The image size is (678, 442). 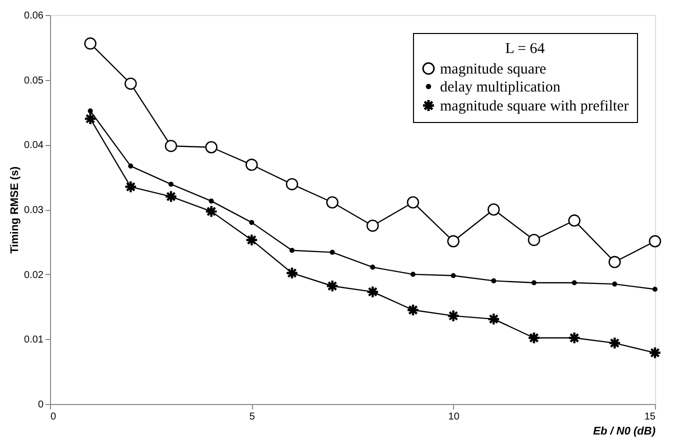 What do you see at coordinates (493, 70) in the screenshot?
I see `legend-label: magnitude square` at bounding box center [493, 70].